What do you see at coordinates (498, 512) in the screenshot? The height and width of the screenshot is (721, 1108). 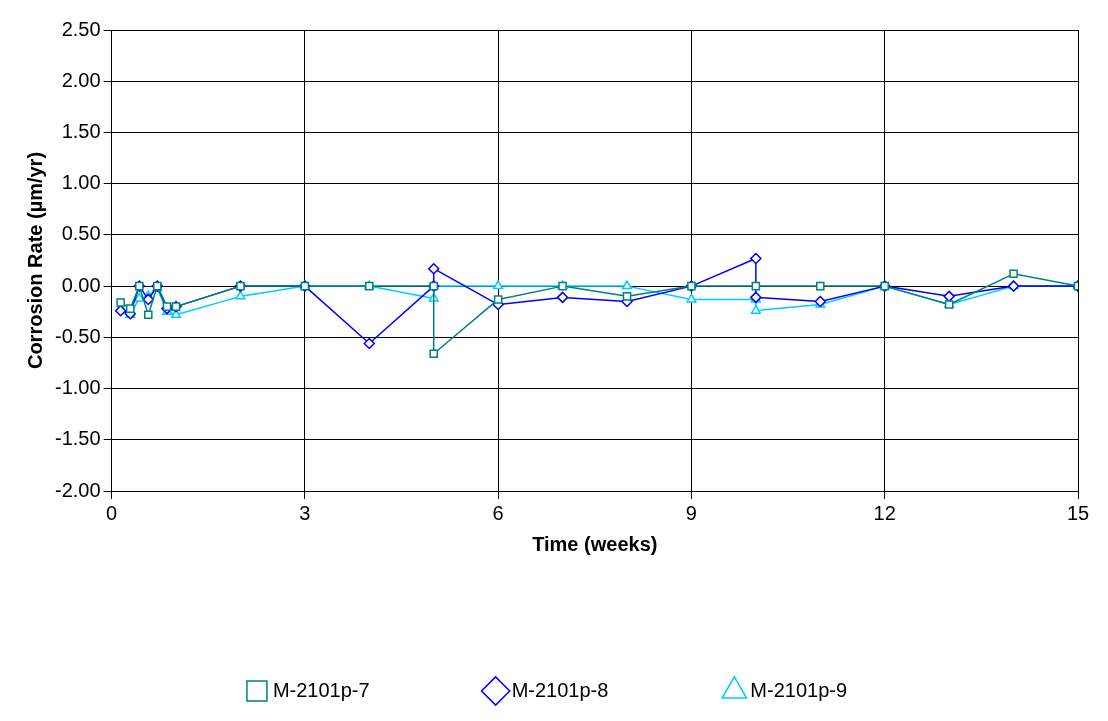 I see `x-tick-label: 6` at bounding box center [498, 512].